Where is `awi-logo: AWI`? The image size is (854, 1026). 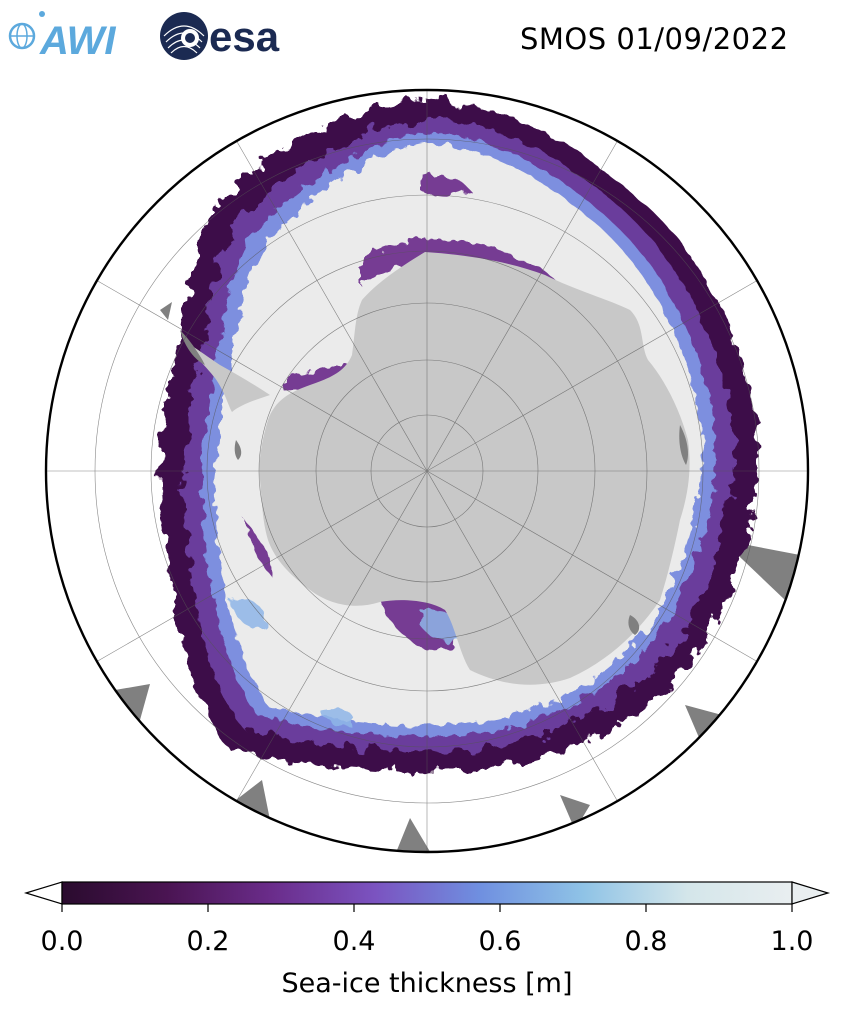
awi-logo: AWI is located at coordinates (62, 36).